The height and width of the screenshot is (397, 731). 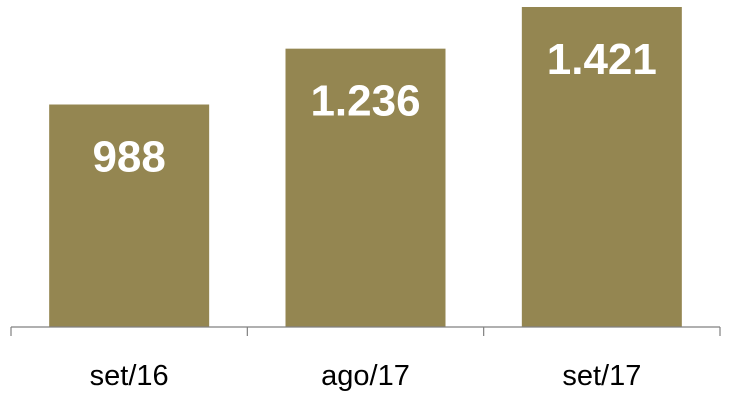 What do you see at coordinates (602, 59) in the screenshot?
I see `bar-value-label: 1.421` at bounding box center [602, 59].